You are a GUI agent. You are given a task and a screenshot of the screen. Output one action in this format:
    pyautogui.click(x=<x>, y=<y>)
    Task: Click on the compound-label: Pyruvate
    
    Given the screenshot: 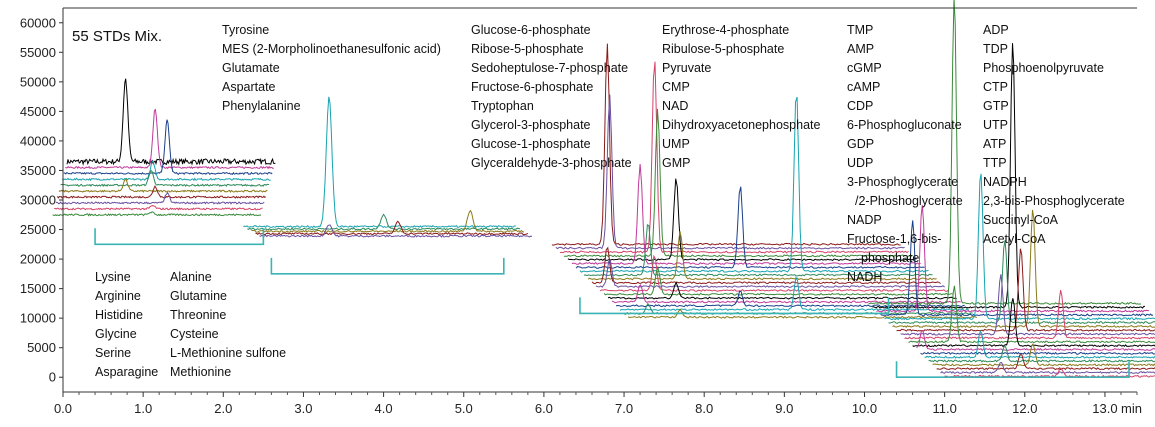 What is the action you would take?
    pyautogui.click(x=686, y=68)
    